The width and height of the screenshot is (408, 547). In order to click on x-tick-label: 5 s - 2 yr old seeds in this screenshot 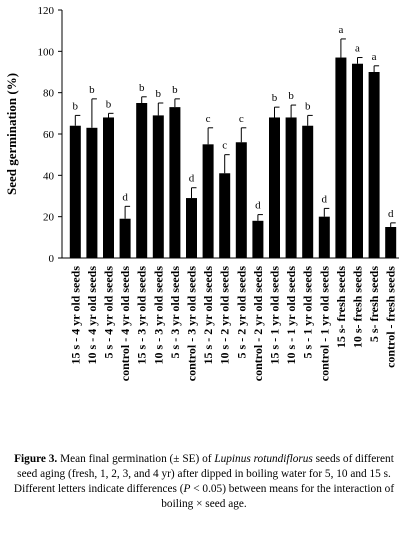, I will do `click(241, 312)`.